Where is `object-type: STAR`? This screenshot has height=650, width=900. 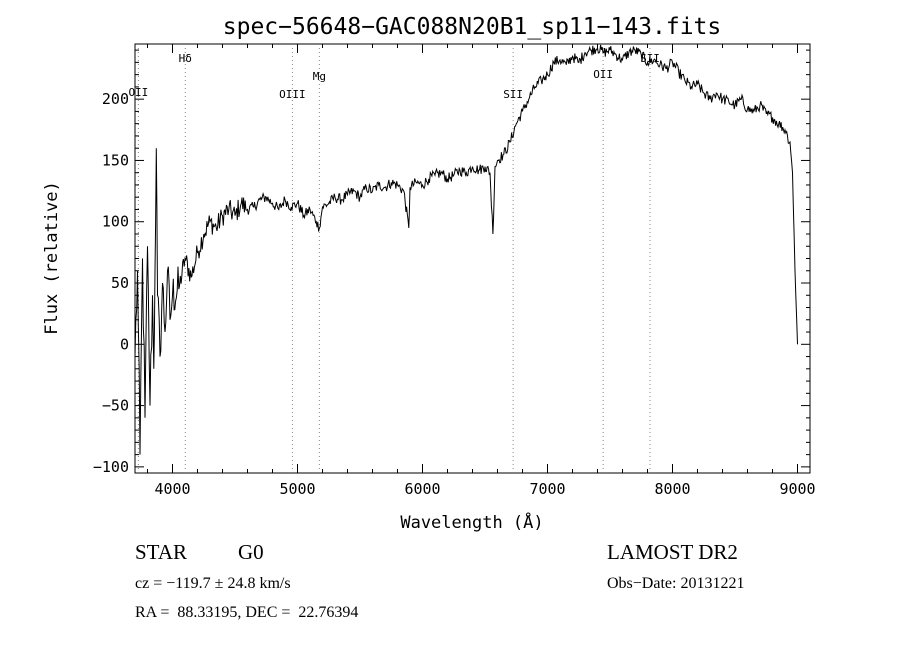
object-type: STAR is located at coordinates (161, 552).